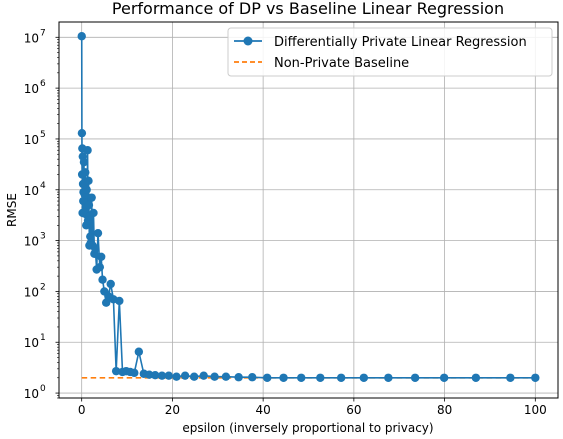  Describe the element at coordinates (43, 338) in the screenshot. I see `y-tick-exponent: 1` at that location.